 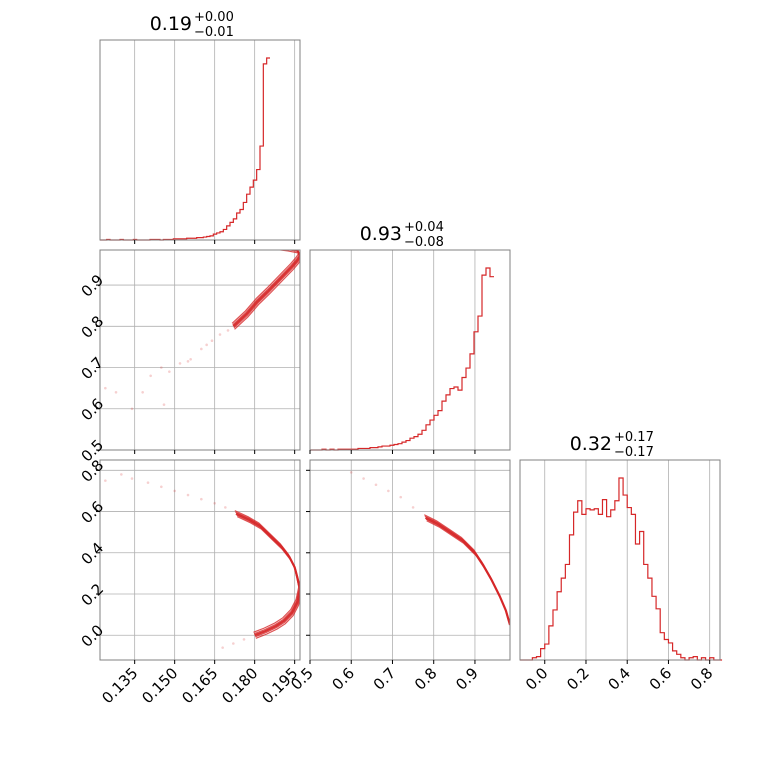 I want to click on y-tick-label: 0.0, so click(x=93, y=636).